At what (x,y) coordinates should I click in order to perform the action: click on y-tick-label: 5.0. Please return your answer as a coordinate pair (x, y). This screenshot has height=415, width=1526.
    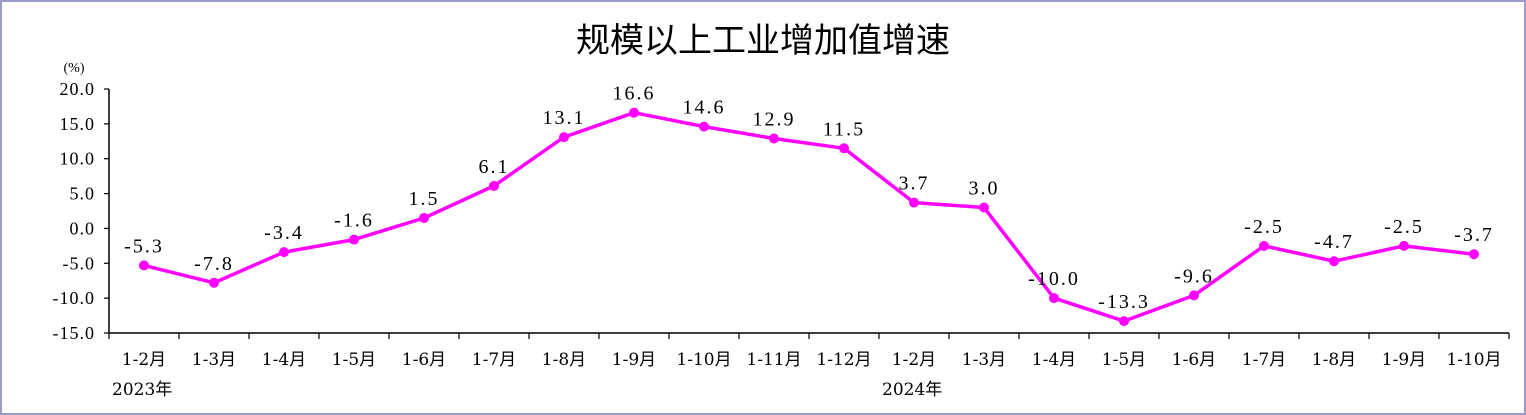
    Looking at the image, I should click on (83, 194).